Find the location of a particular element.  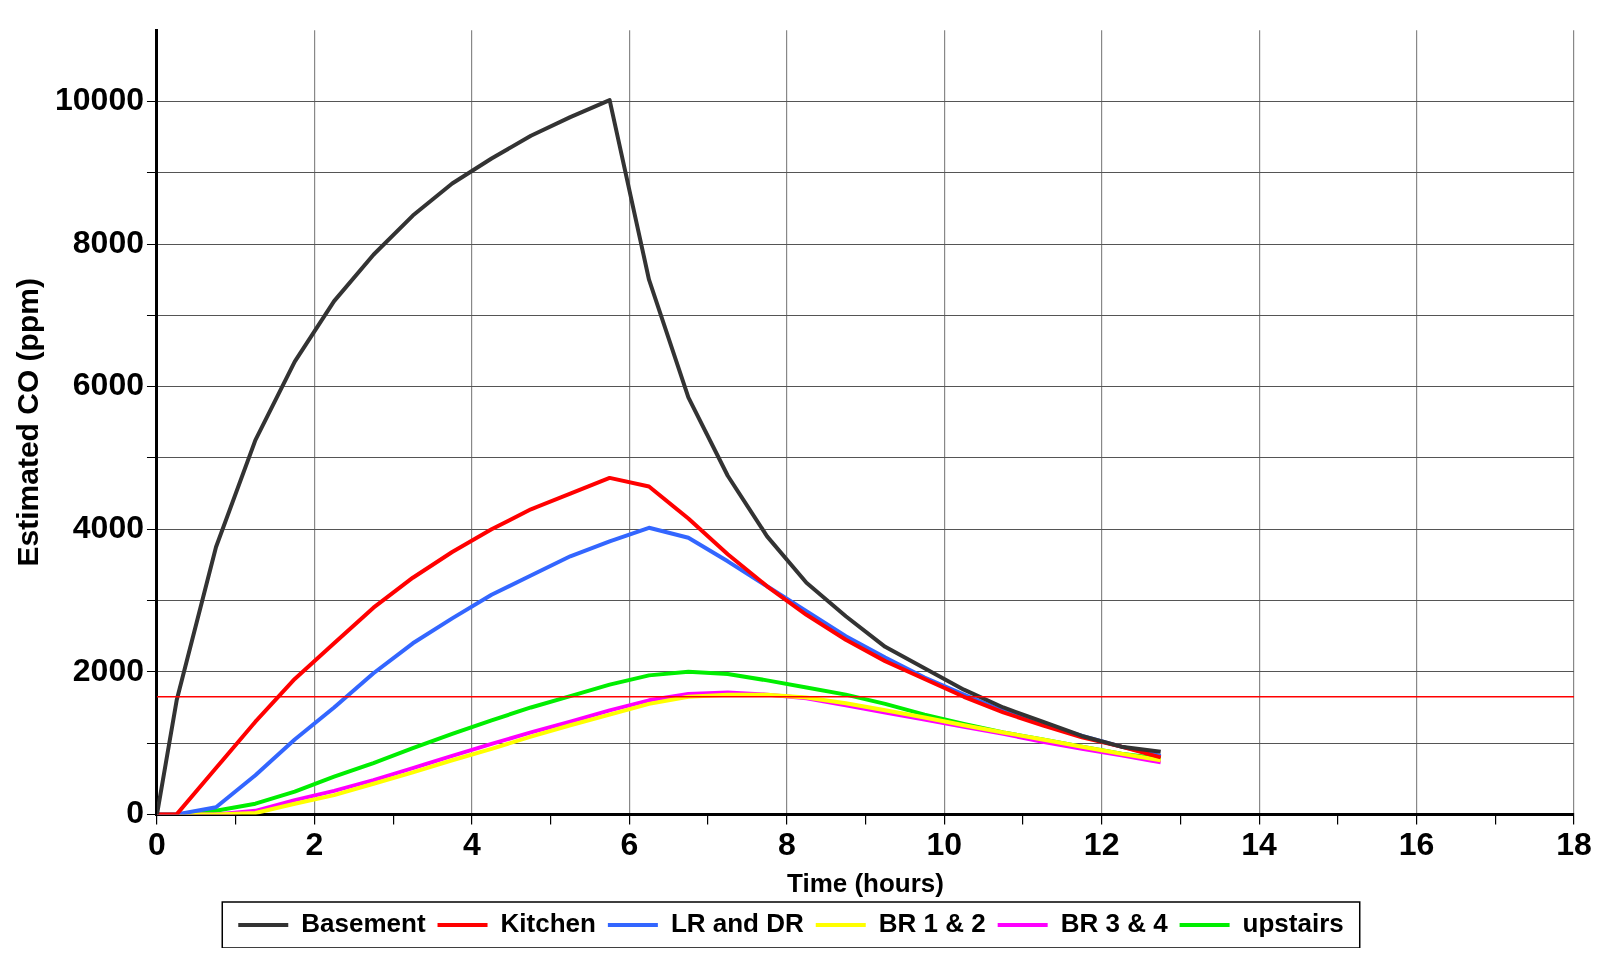

y-tick-label: 10000 is located at coordinates (99, 99).